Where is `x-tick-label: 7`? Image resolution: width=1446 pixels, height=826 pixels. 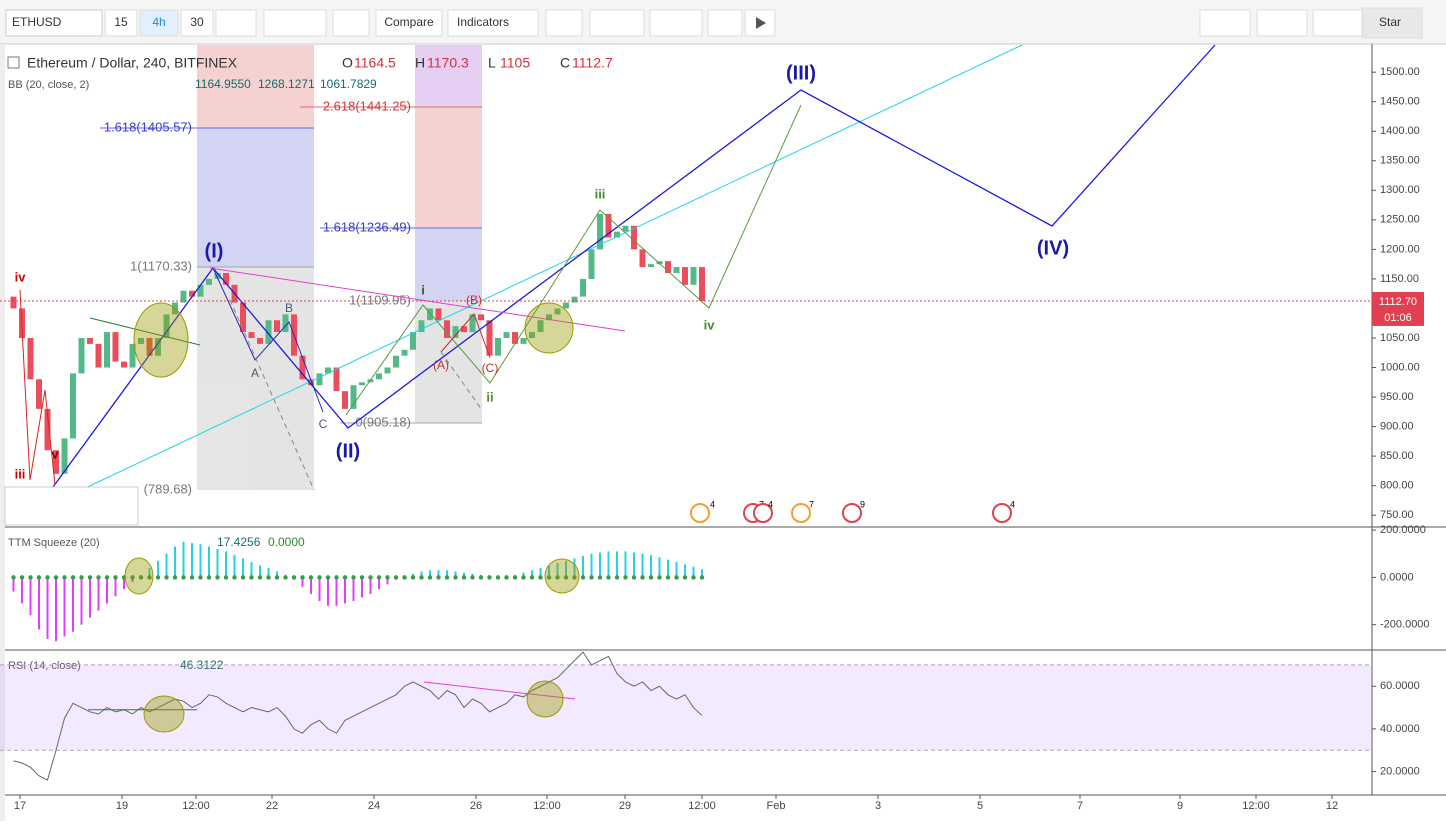
x-tick-label: 7 is located at coordinates (1080, 806).